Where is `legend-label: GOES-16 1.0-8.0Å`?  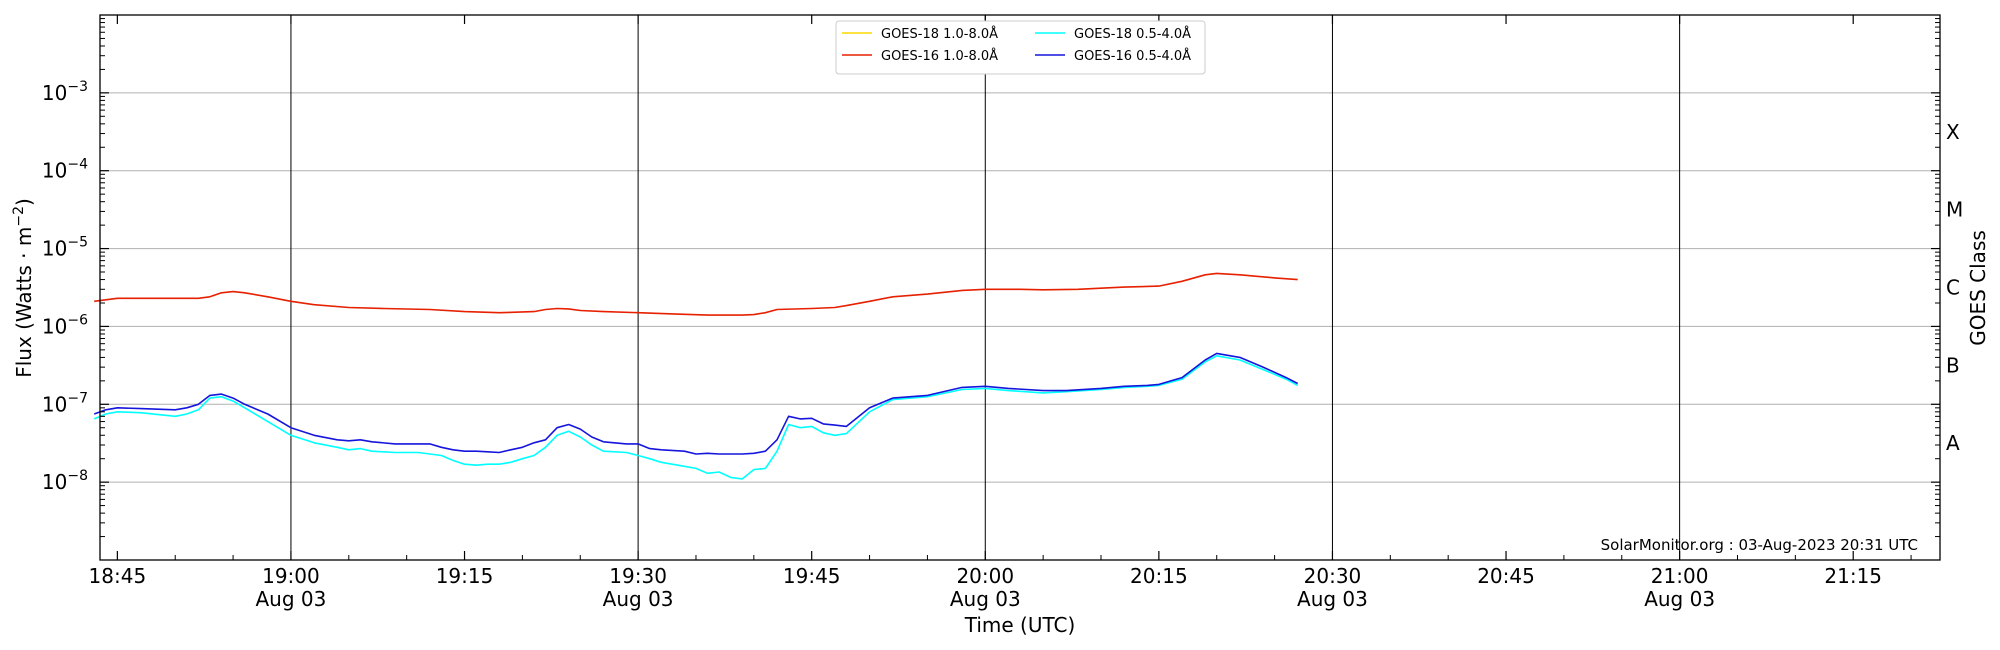
legend-label: GOES-16 1.0-8.0Å is located at coordinates (939, 56).